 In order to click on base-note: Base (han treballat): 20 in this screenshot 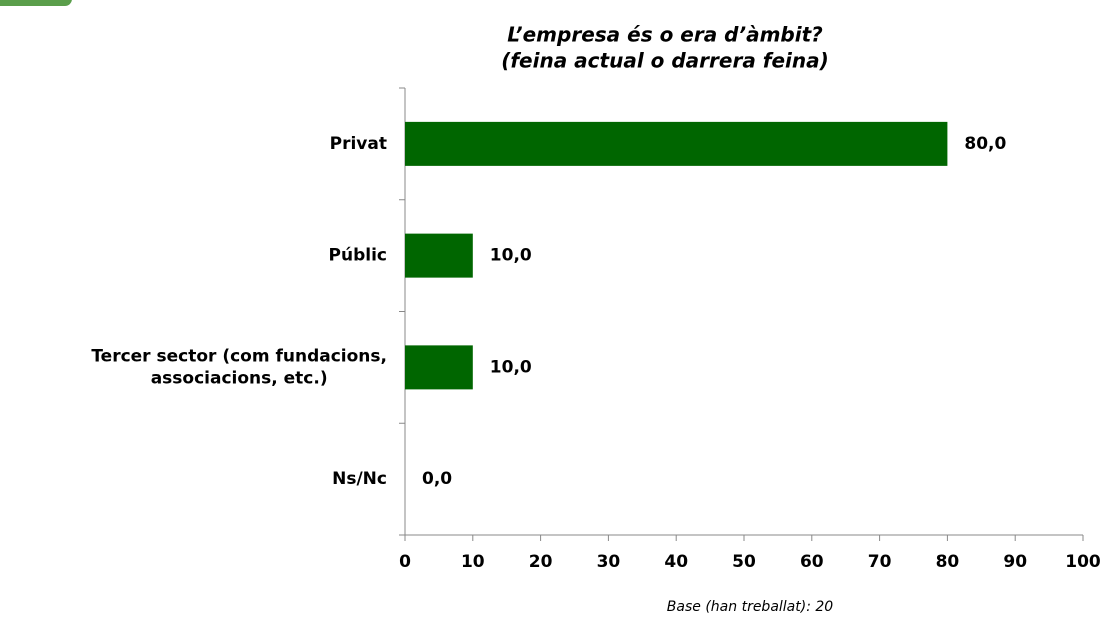, I will do `click(750, 607)`.